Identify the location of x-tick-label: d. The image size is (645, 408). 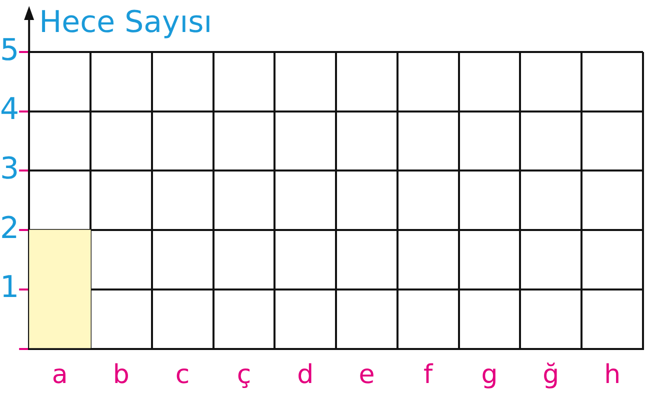
(305, 375).